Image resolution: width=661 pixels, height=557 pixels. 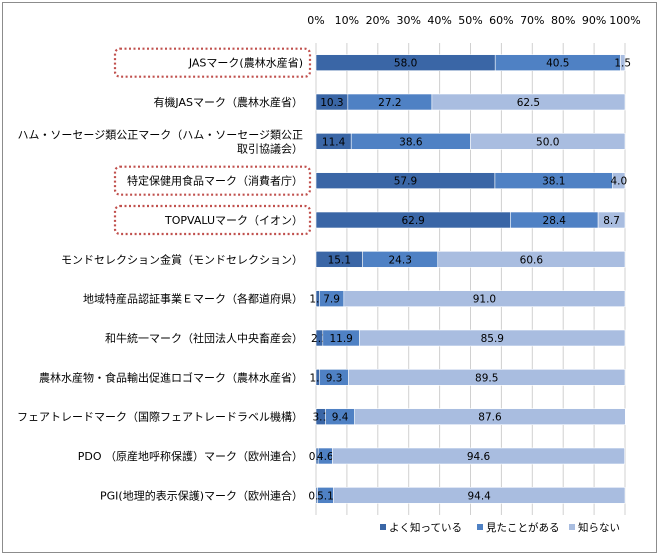 I want to click on data-label: 11.4, so click(x=334, y=142).